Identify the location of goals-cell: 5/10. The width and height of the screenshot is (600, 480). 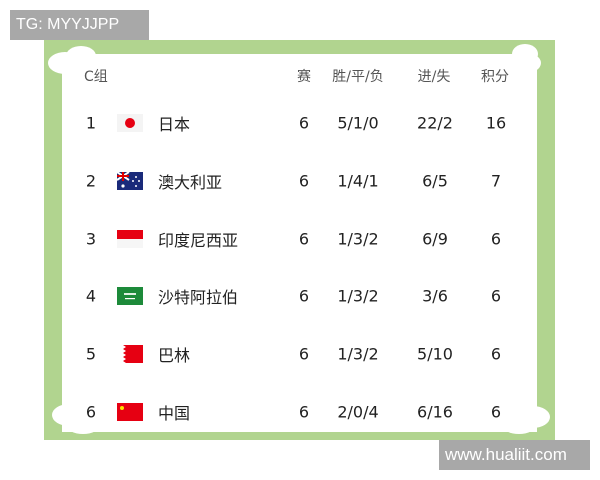
(435, 354).